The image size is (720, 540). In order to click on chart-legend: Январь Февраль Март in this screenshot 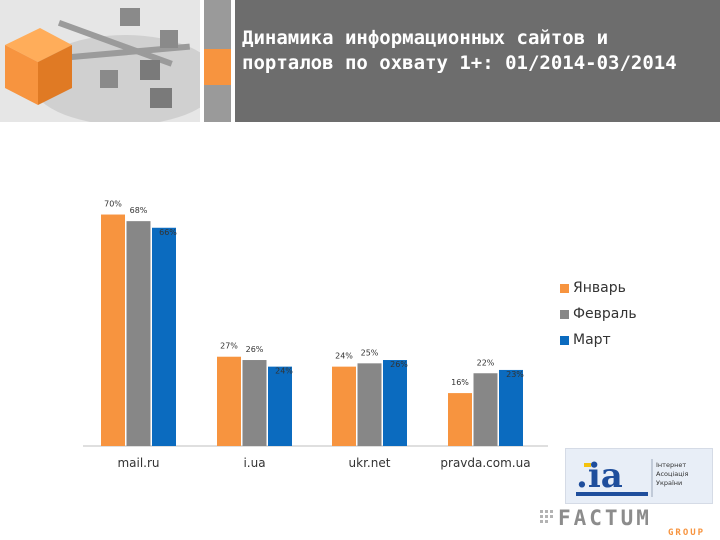, I will do `click(598, 314)`.